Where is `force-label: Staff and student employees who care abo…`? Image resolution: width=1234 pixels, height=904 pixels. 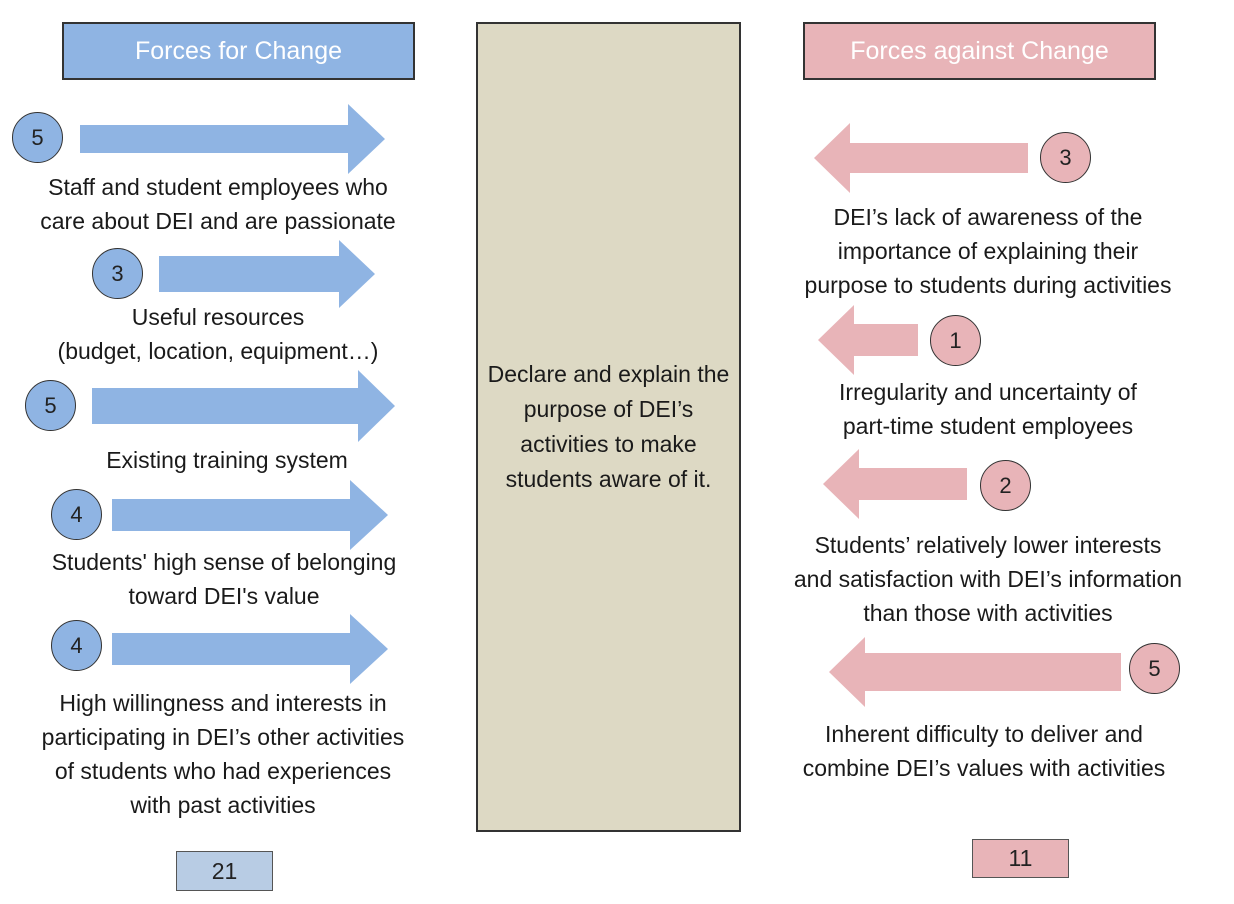 force-label: Staff and student employees who care abo… is located at coordinates (218, 204).